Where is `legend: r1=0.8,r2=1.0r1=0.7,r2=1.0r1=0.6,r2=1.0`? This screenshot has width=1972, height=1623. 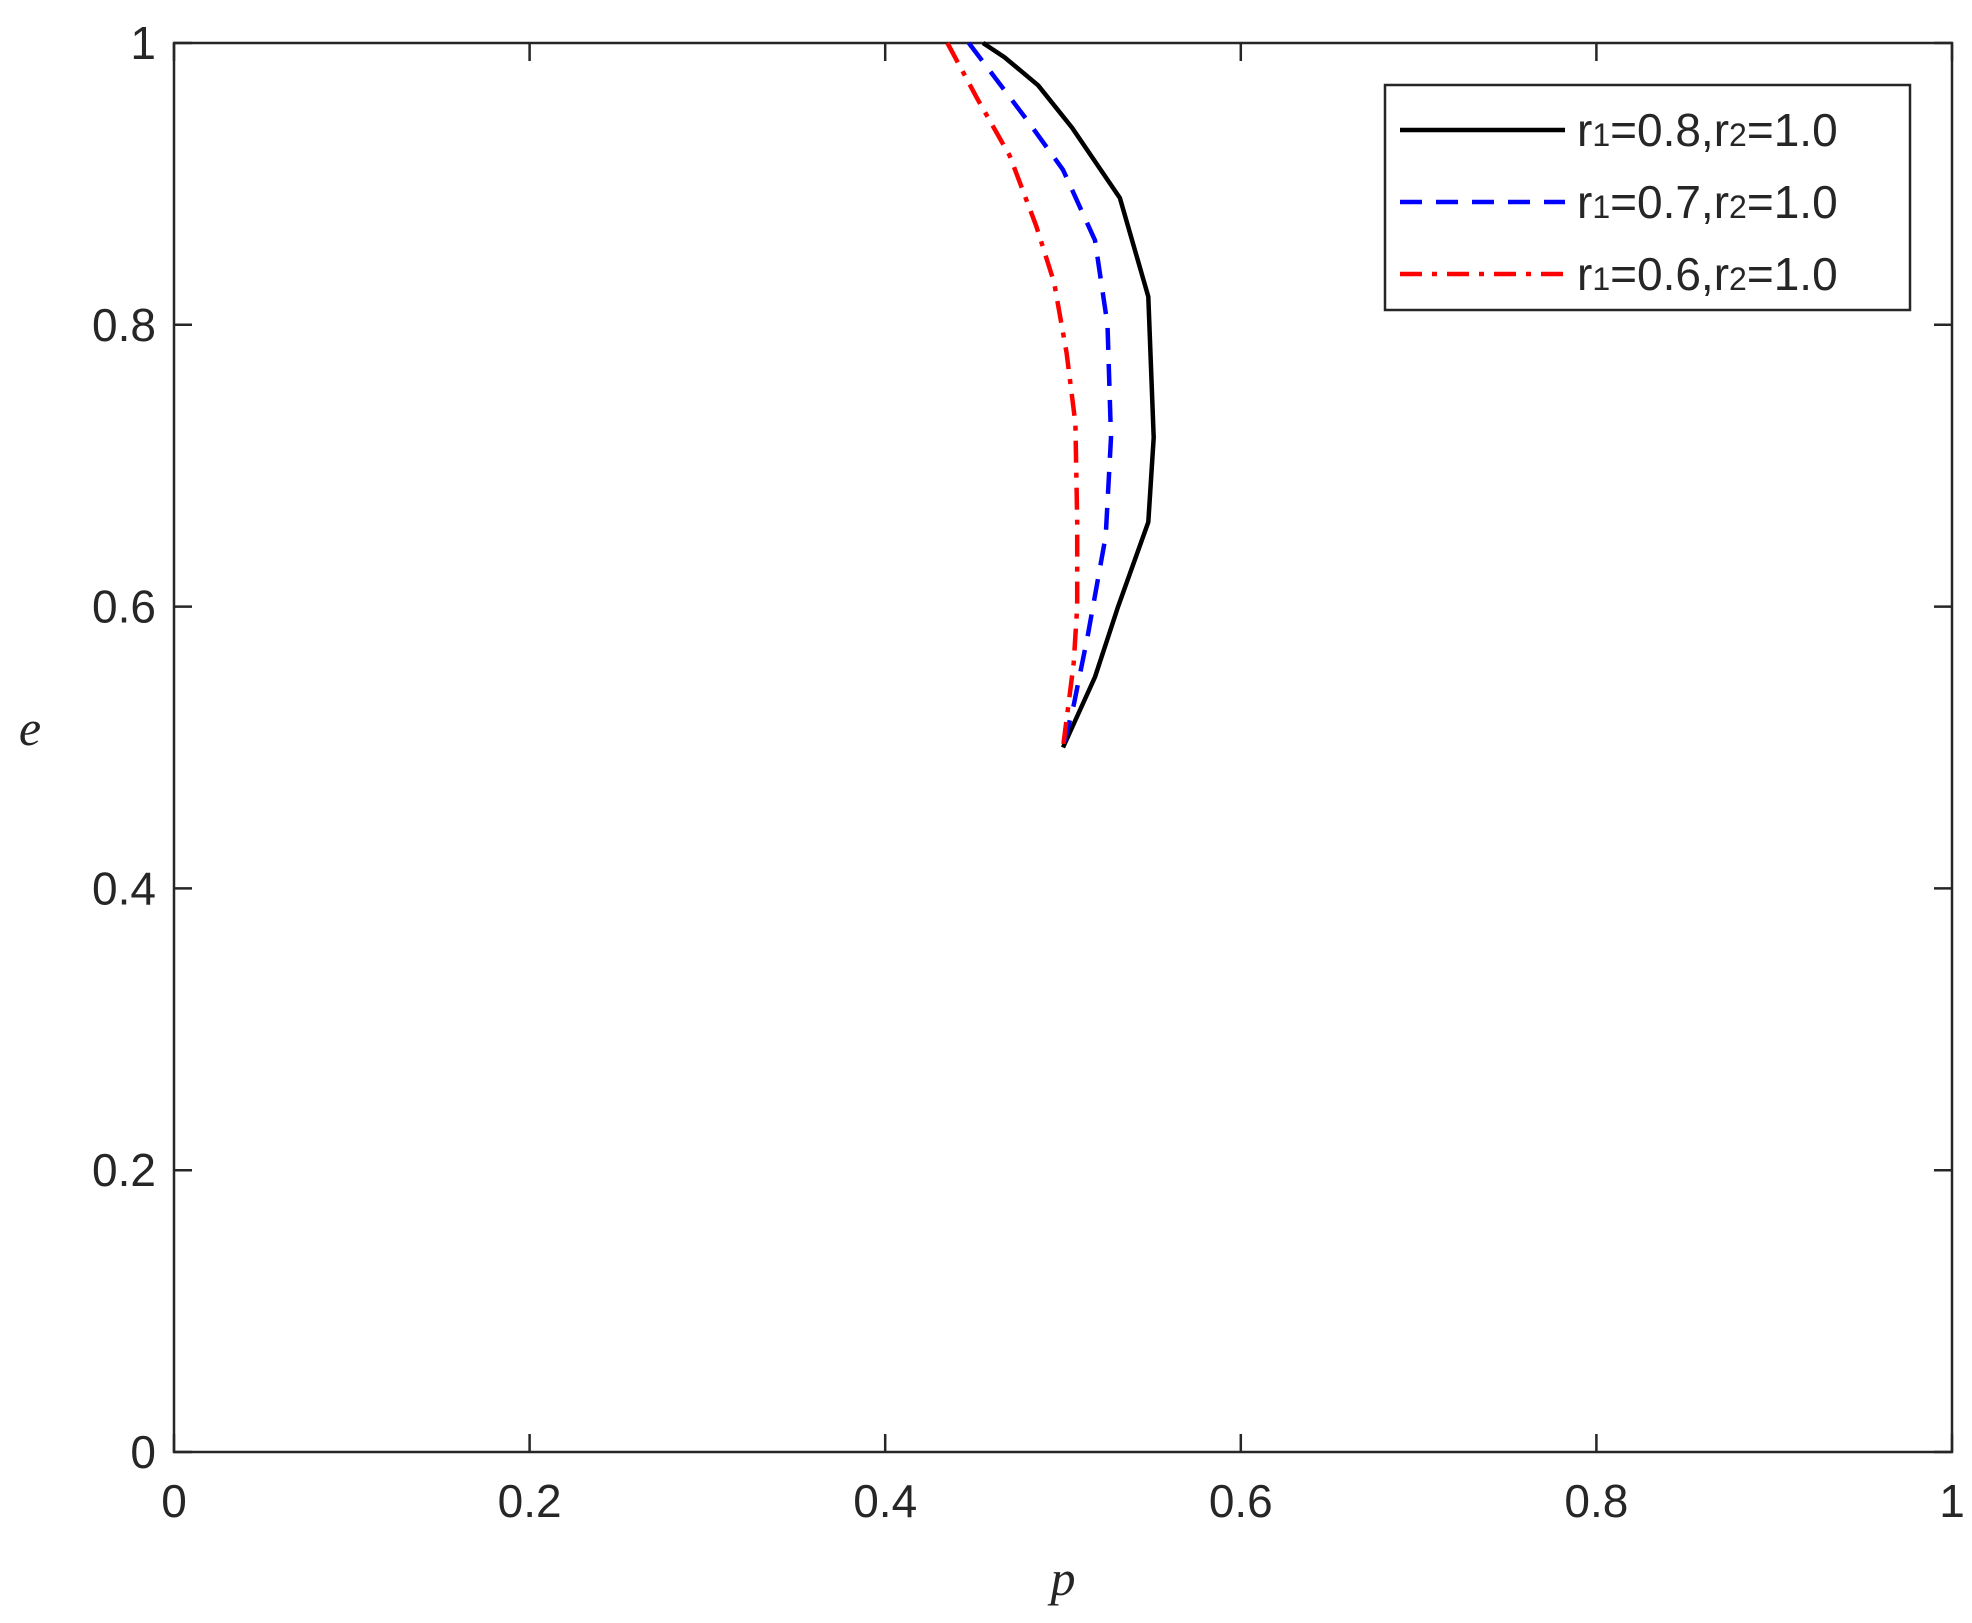
legend: r1=0.8,r2=1.0r1=0.7,r2=1.0r1=0.6,r2=1.0 is located at coordinates (1647, 197).